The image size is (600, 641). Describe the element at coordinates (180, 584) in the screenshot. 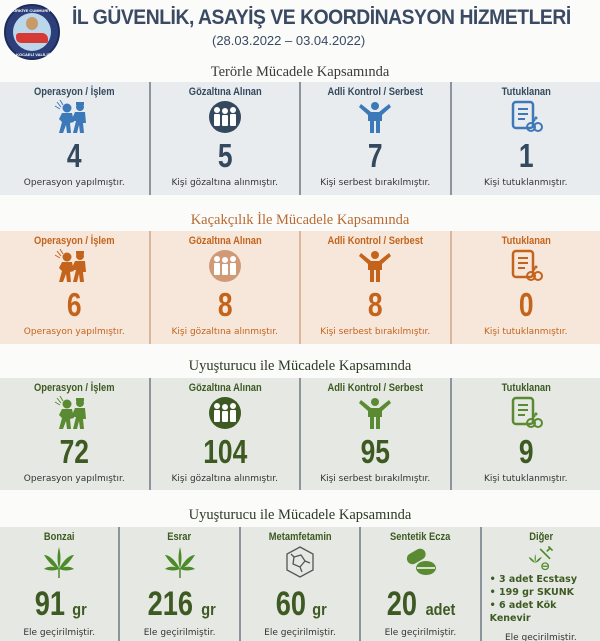

I see `seizure-esrar: Esrar 216 gr Ele geçirilmiştir.` at that location.